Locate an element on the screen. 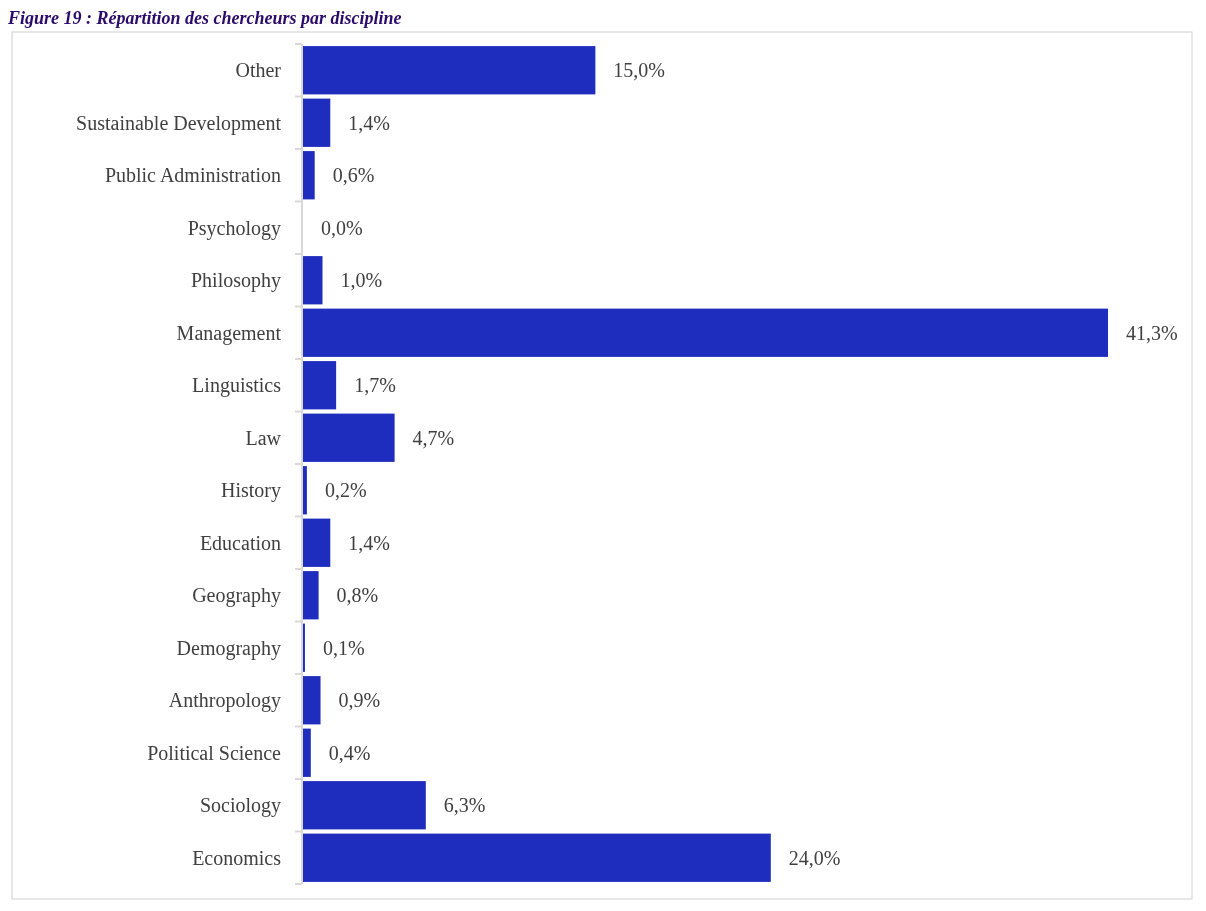 The image size is (1206, 911). y-tick-label: Public Administration is located at coordinates (192, 175).